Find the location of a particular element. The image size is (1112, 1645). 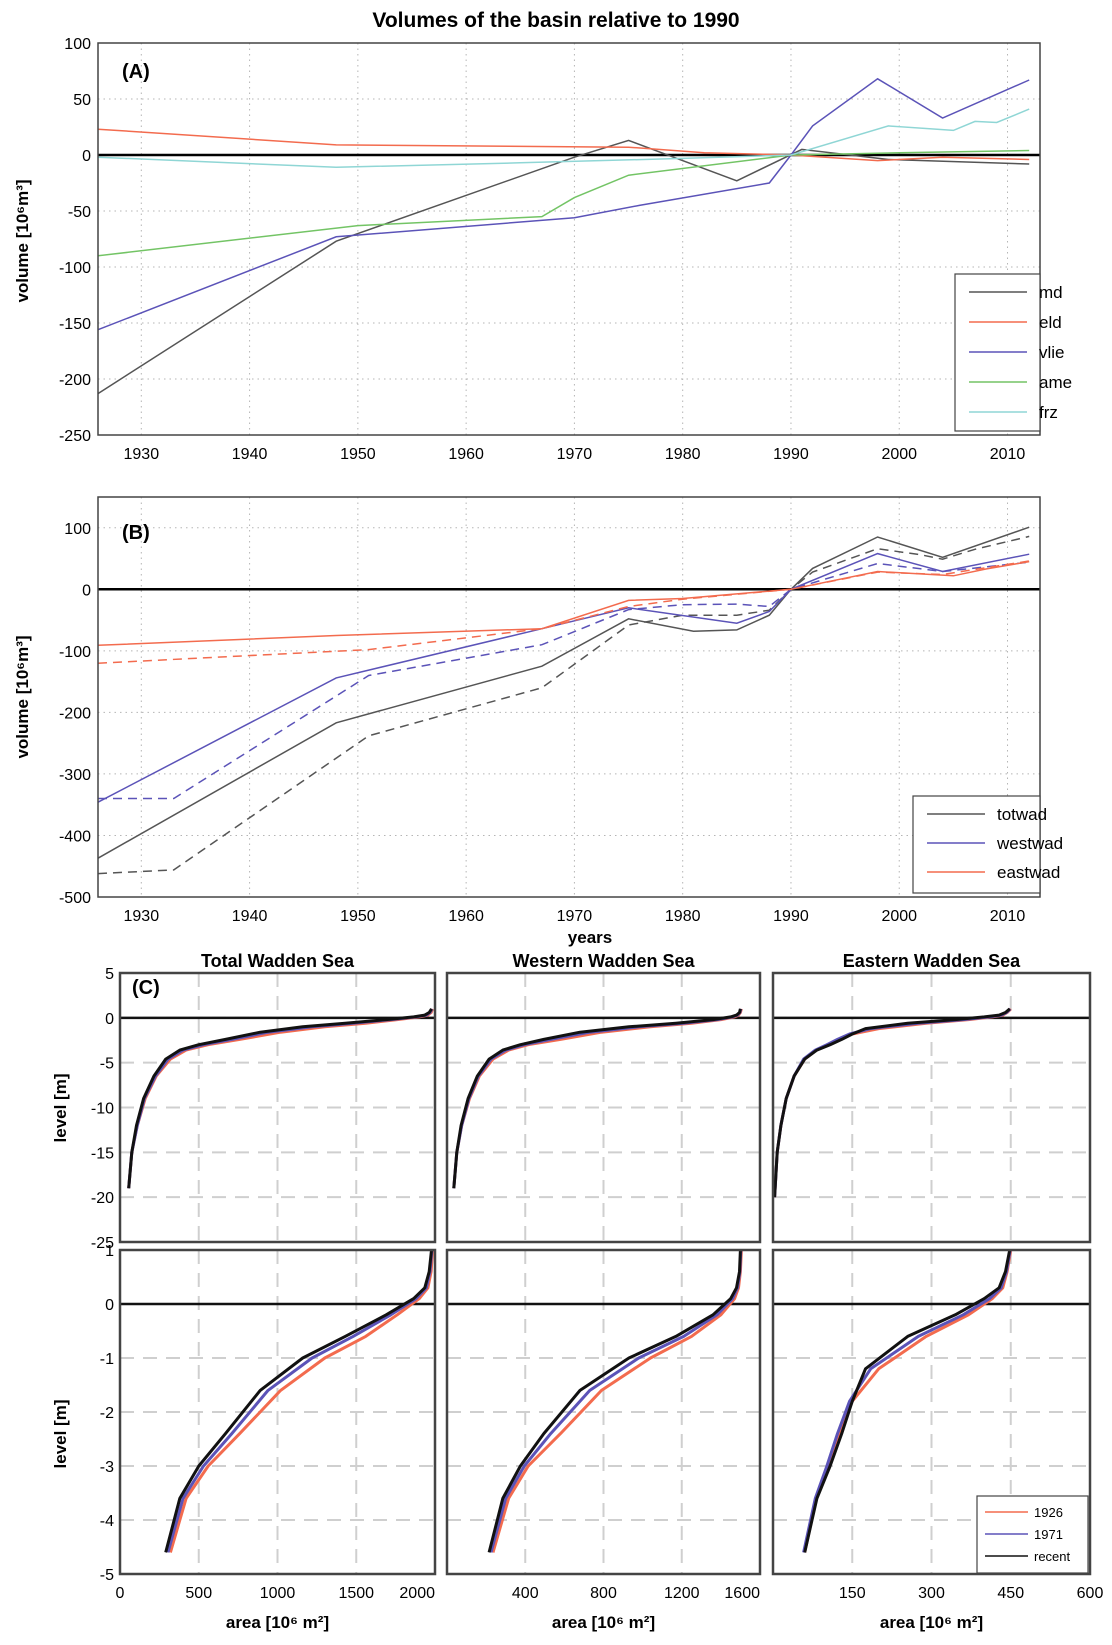

panel-c-col3-top-plot is located at coordinates (931, 1107).